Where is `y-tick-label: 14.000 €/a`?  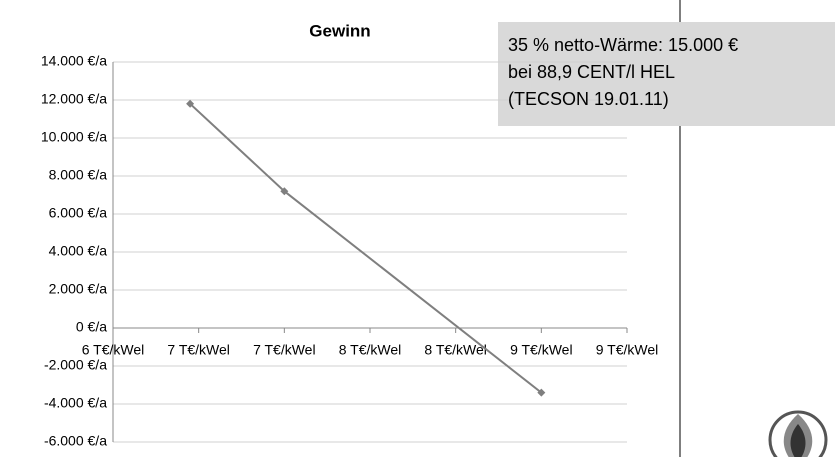
y-tick-label: 14.000 €/a is located at coordinates (74, 61).